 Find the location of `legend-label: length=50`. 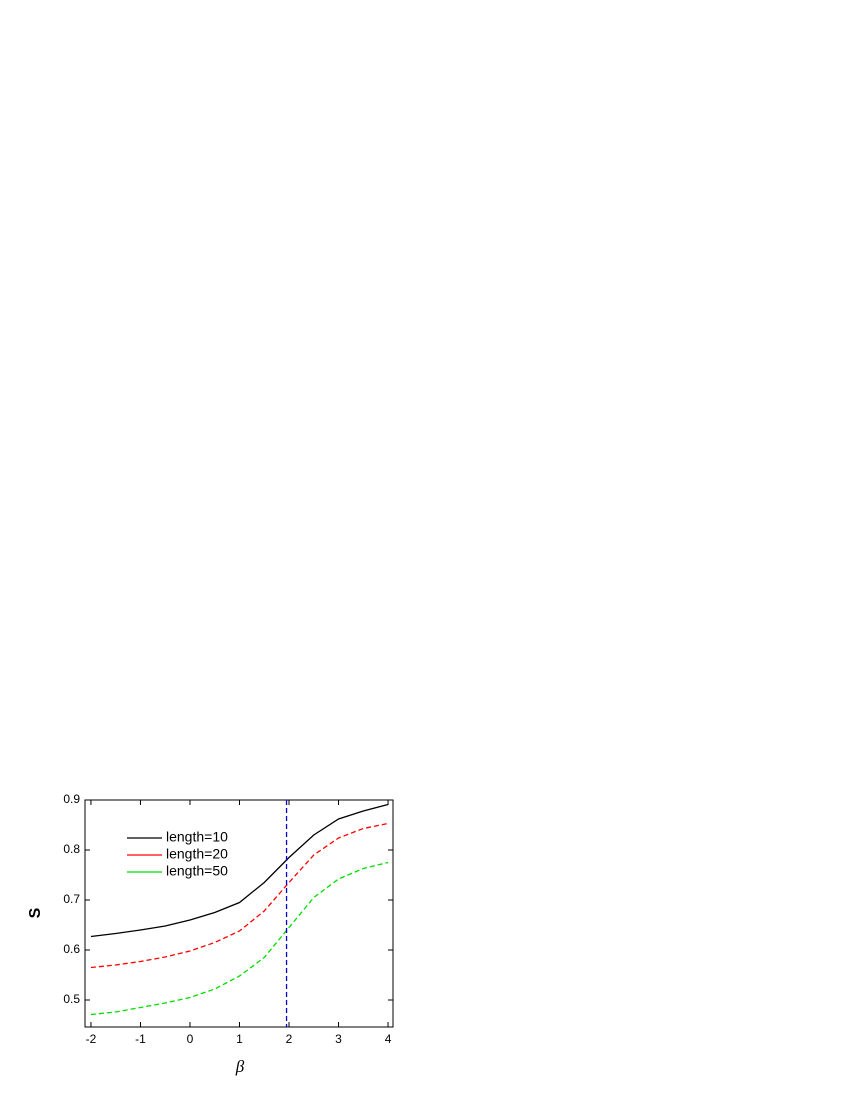

legend-label: length=50 is located at coordinates (197, 871).